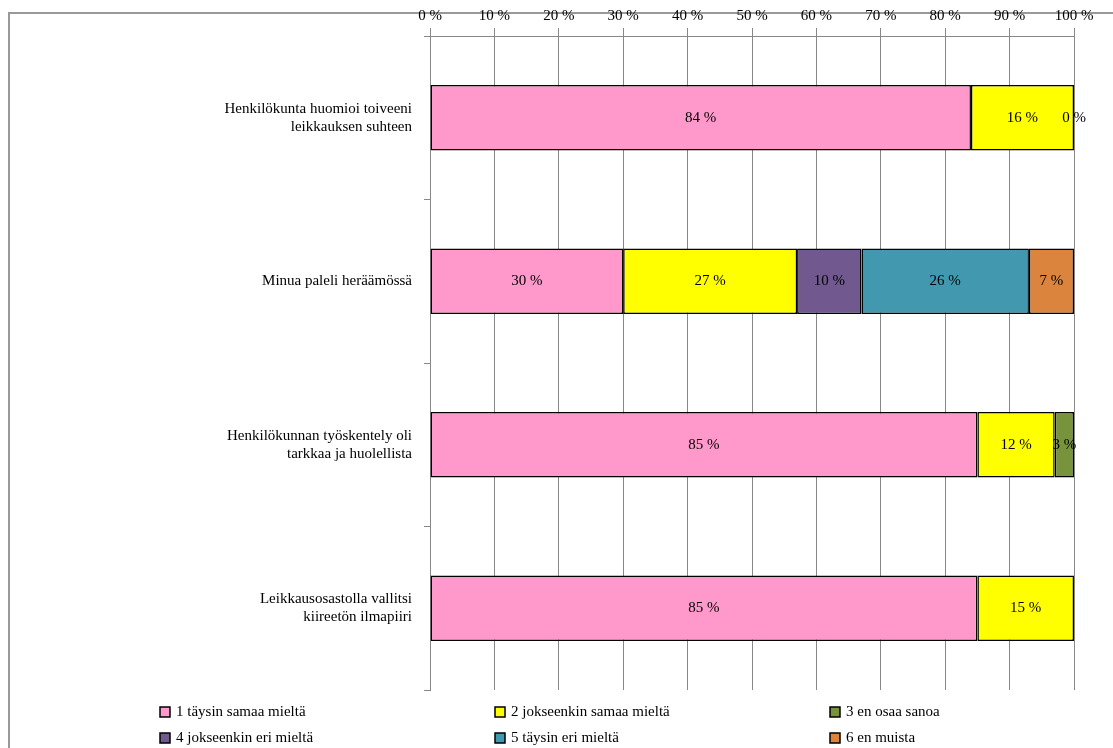 This screenshot has width=1113, height=748. Describe the element at coordinates (245, 736) in the screenshot. I see `legend-label: 4 jokseenkin eri mieltä` at that location.